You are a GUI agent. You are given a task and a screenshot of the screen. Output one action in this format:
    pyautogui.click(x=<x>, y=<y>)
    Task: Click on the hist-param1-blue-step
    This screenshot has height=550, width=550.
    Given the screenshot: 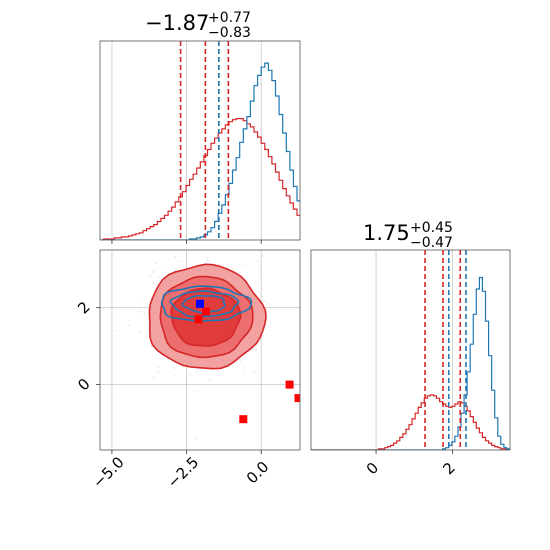 What is the action you would take?
    pyautogui.click(x=200, y=151)
    